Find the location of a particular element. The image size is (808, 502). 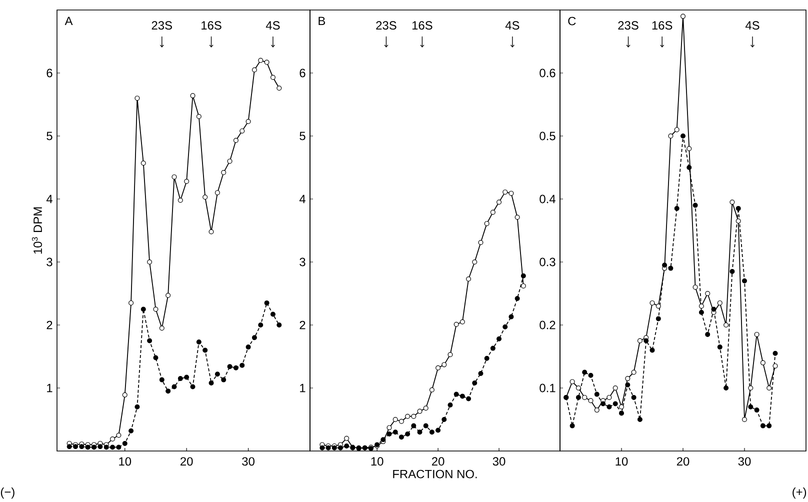

x-axis-title: FRACTION NO. is located at coordinates (435, 474).